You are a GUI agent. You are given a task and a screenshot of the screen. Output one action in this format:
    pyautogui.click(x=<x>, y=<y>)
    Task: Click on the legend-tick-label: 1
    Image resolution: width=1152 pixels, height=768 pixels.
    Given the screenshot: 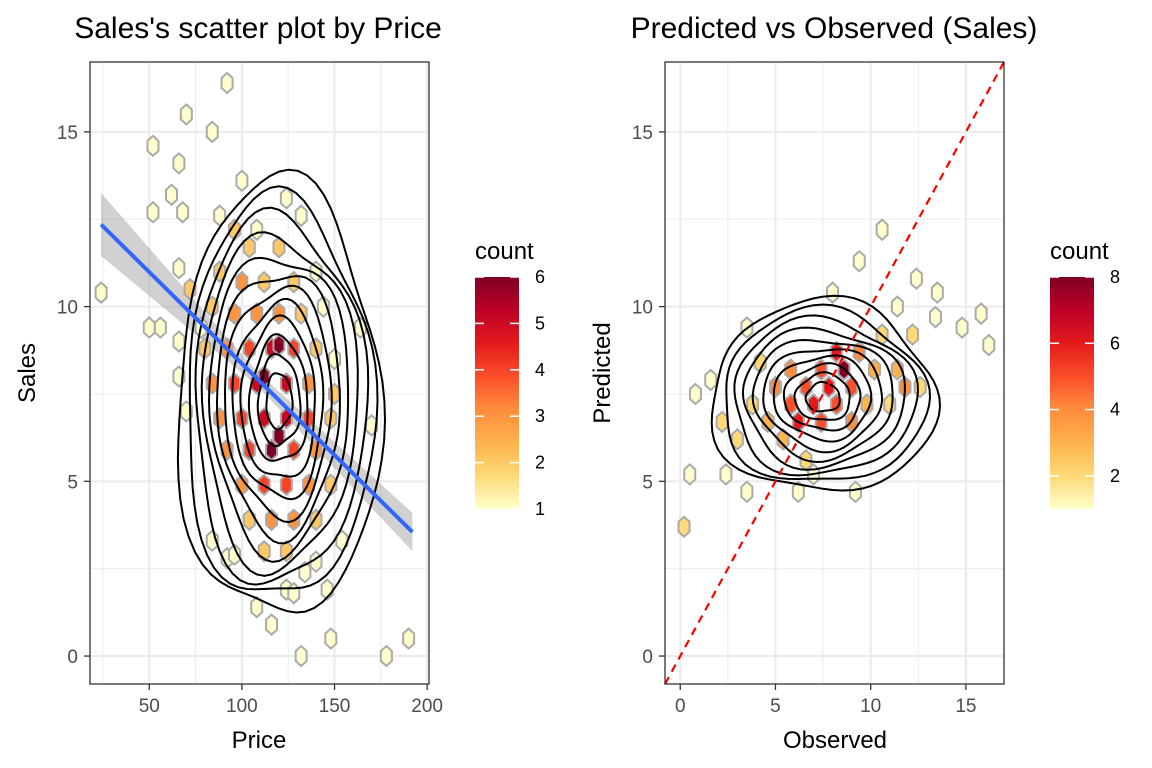 What is the action you would take?
    pyautogui.click(x=540, y=509)
    